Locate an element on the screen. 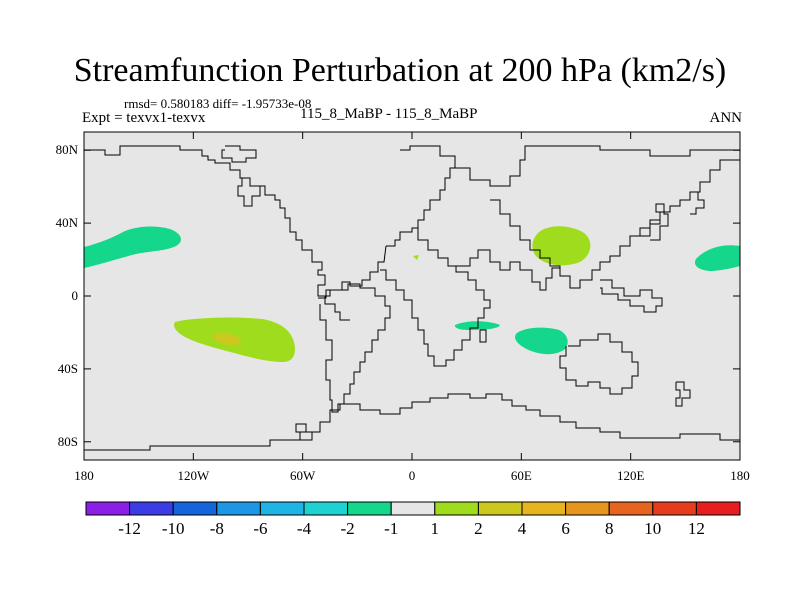  anomaly-north-pacific is located at coordinates (132, 247).